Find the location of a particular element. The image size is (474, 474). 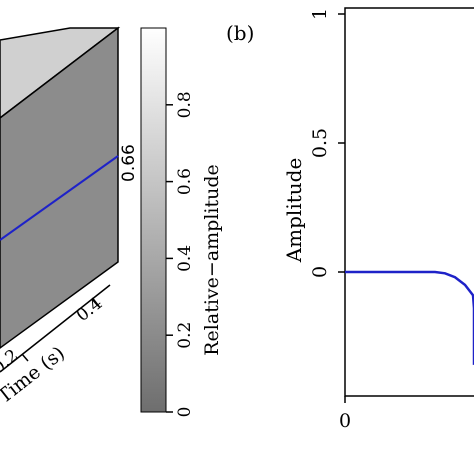

time-tick-label-0.4: 0.4 is located at coordinates (90, 310).